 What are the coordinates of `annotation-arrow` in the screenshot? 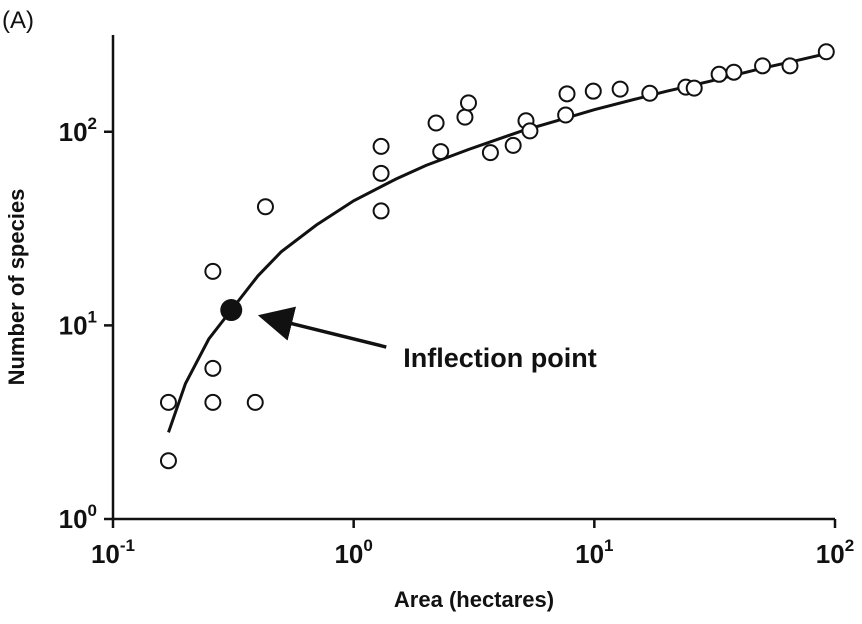 It's located at (322, 327).